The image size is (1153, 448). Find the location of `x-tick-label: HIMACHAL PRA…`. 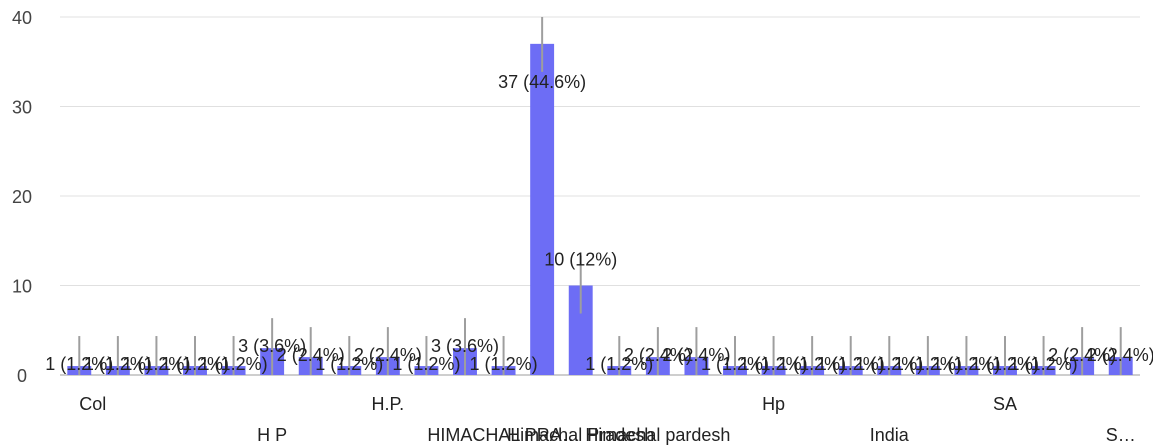

x-tick-label: HIMACHAL PRA… is located at coordinates (503, 435).